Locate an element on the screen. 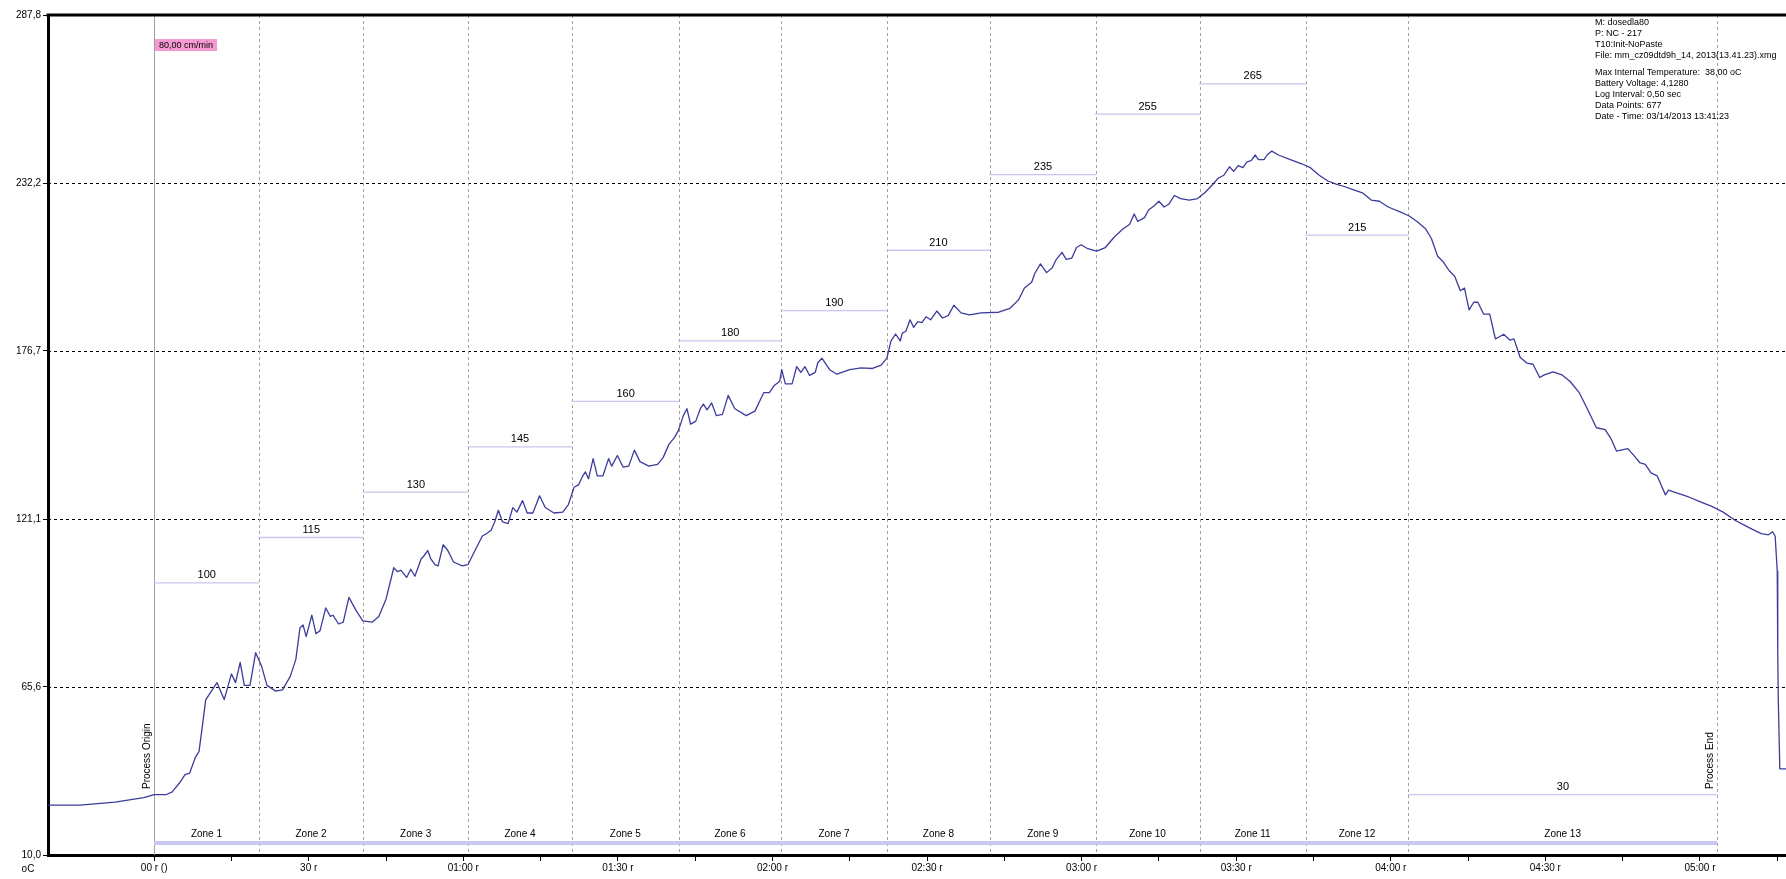  x-tick-label: 01:30 r is located at coordinates (618, 867).